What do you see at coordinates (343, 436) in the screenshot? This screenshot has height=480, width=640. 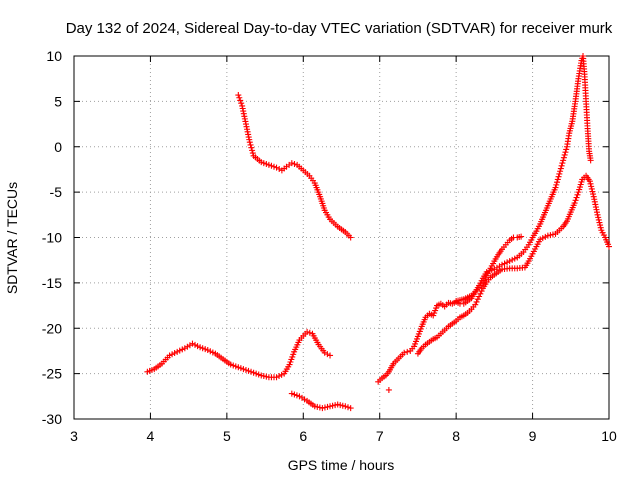 I see `x-tick-labels: 3 4 5 6 7 8 9 10` at bounding box center [343, 436].